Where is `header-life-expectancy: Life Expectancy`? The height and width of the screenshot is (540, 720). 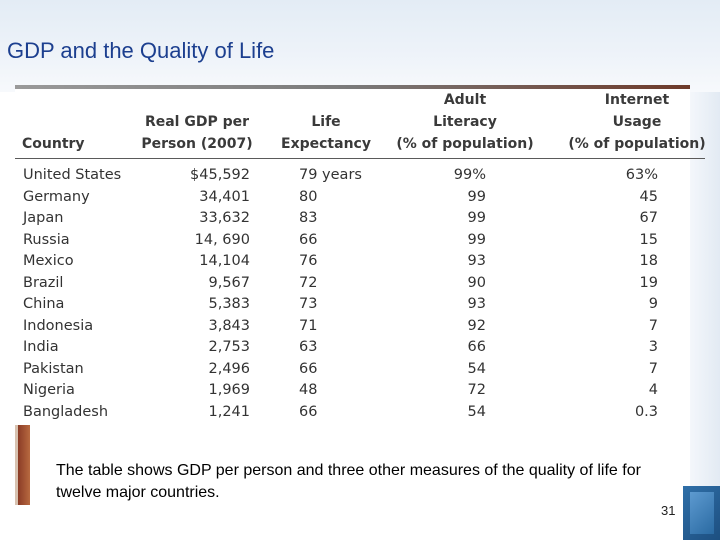 header-life-expectancy: Life Expectancy is located at coordinates (326, 120).